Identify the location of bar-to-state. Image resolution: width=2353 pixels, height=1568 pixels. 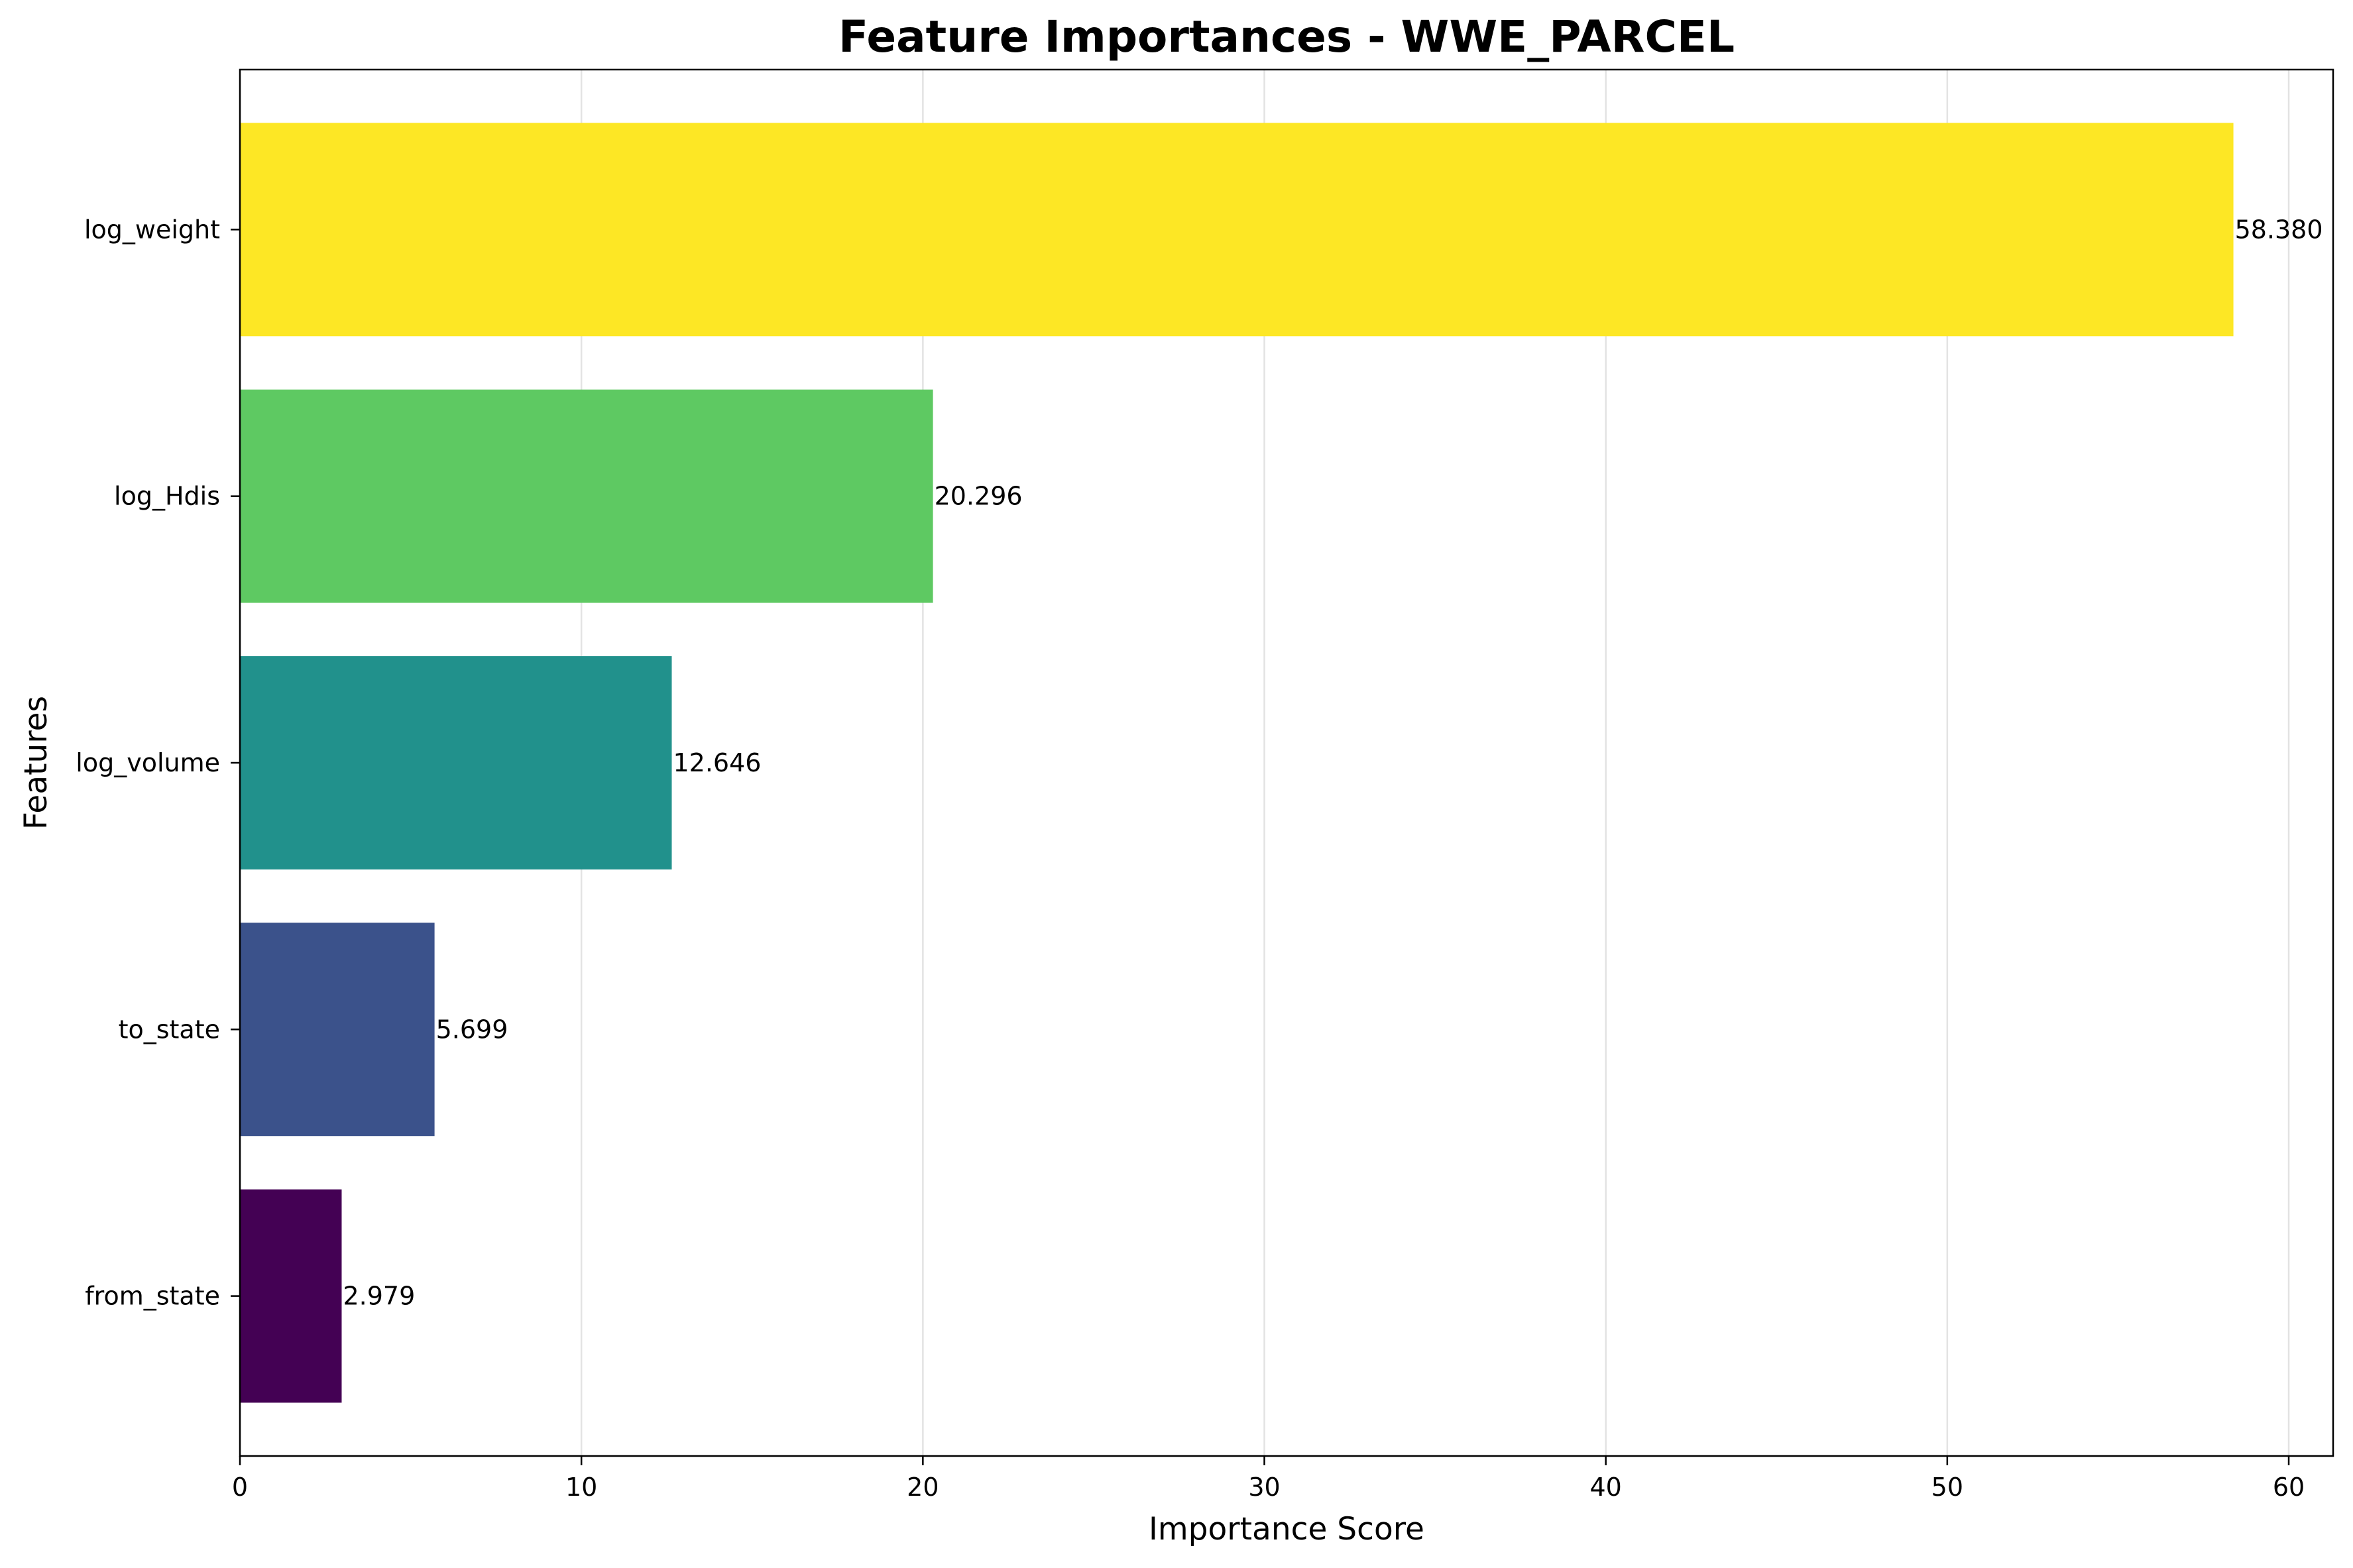
(337, 1030).